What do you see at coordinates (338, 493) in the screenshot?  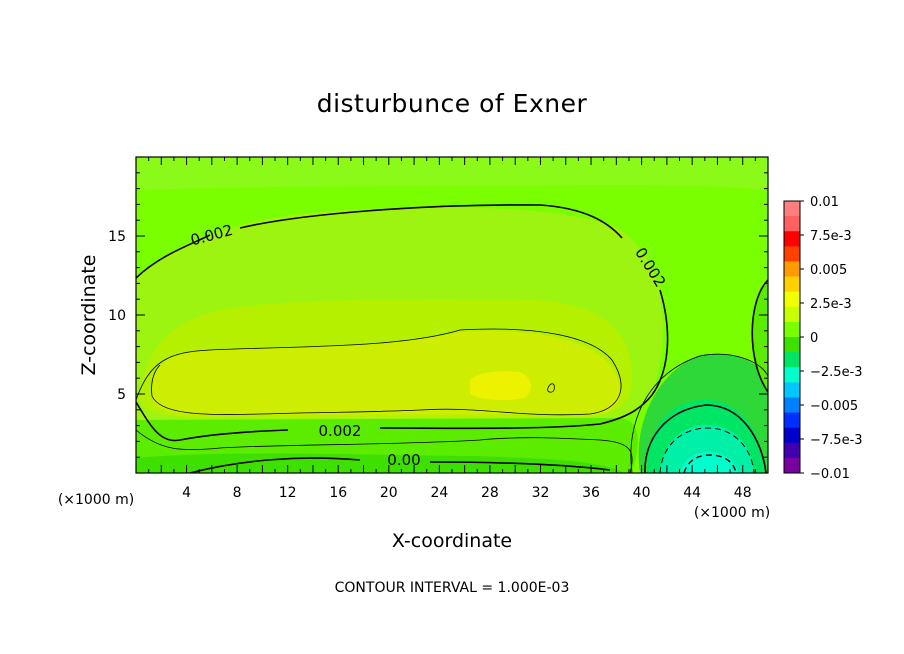 I see `x-tick-label: 16` at bounding box center [338, 493].